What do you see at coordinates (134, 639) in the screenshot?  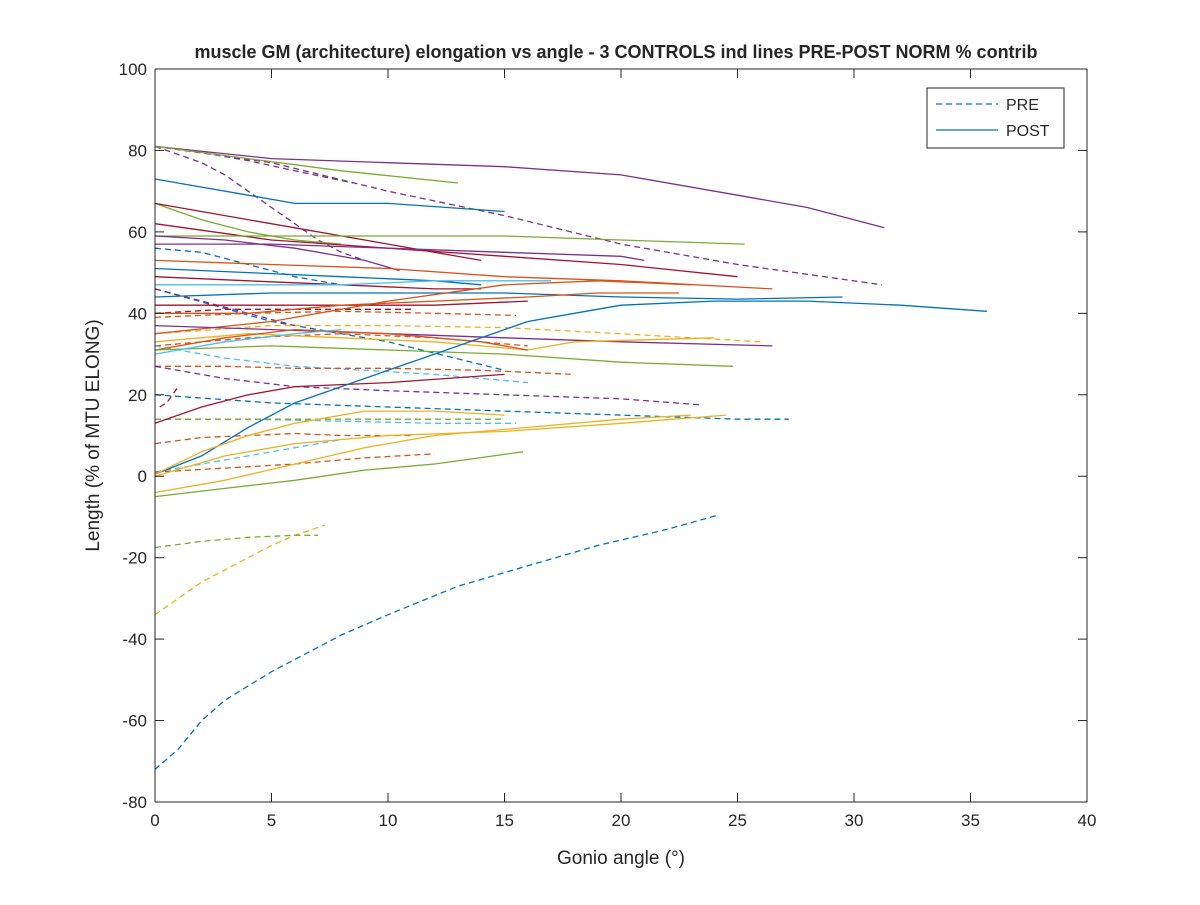 I see `y-tick-label: -40` at bounding box center [134, 639].